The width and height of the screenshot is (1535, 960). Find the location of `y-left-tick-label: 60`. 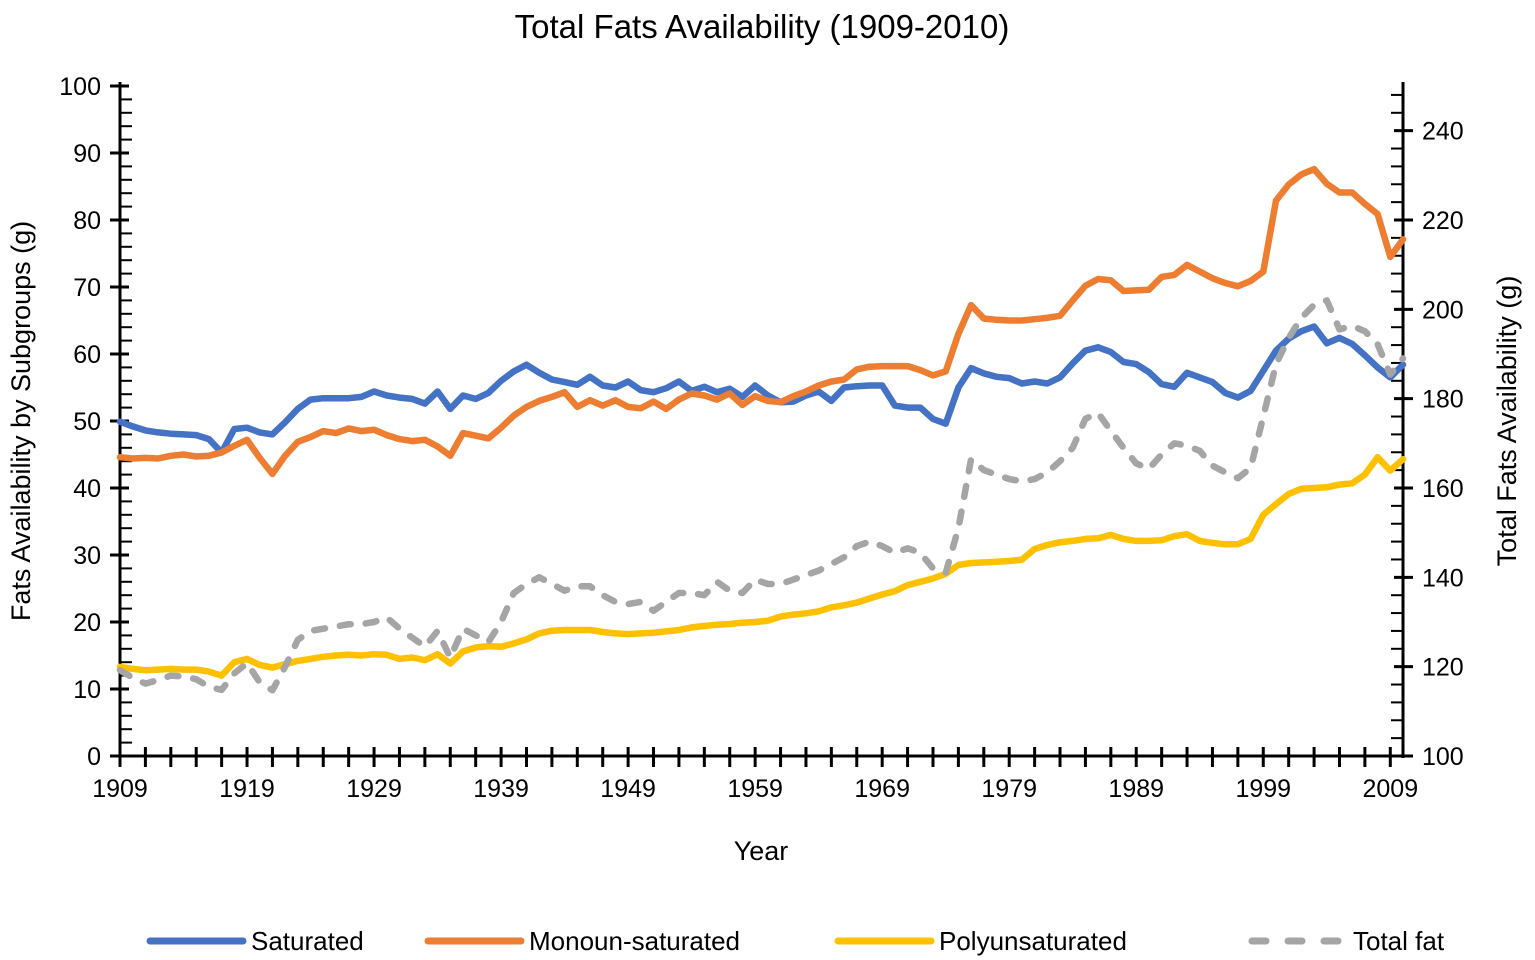

y-left-tick-label: 60 is located at coordinates (87, 355).